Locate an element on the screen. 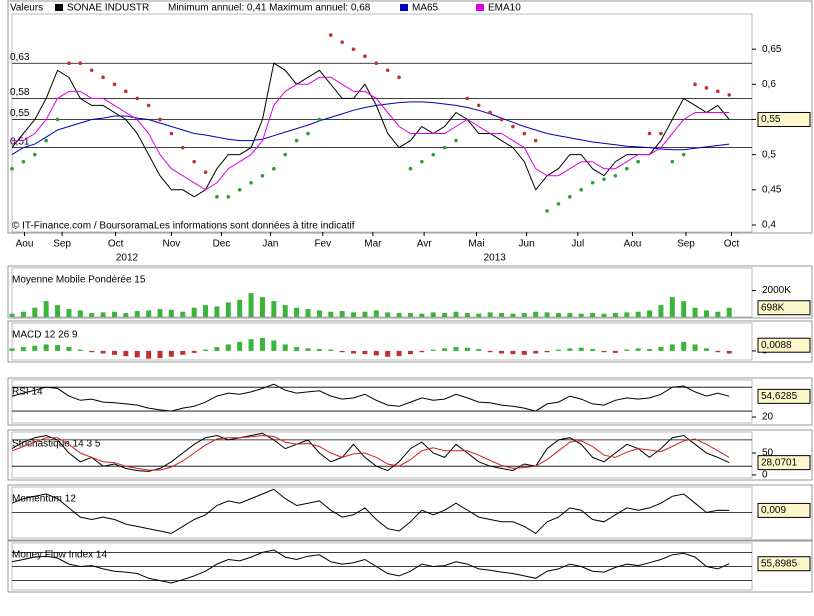  y-tick-label: 0 is located at coordinates (765, 475).